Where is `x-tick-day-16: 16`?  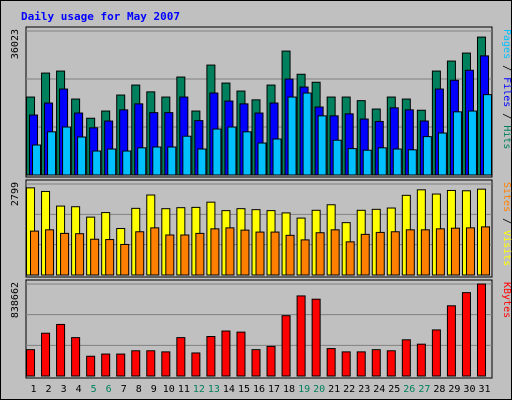
x-tick-day-16: 16 is located at coordinates (259, 389).